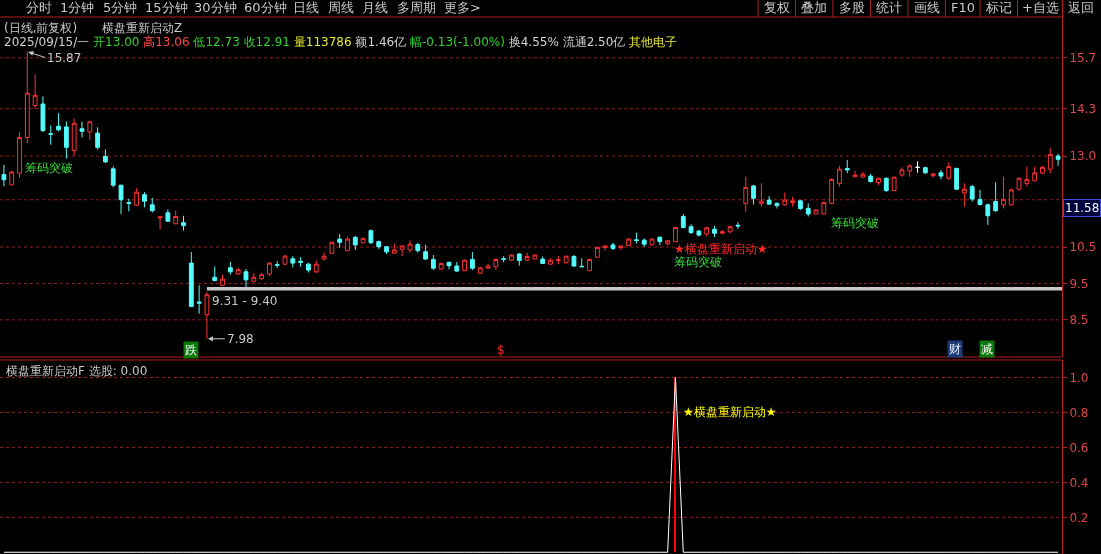 Image resolution: width=1101 pixels, height=554 pixels. Describe the element at coordinates (501, 350) in the screenshot. I see `annotation: $` at that location.